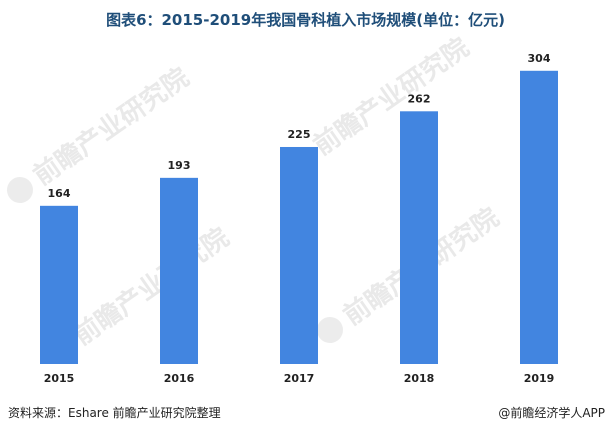 This screenshot has width=611, height=436. Describe the element at coordinates (299, 134) in the screenshot. I see `data-label-2017: 225` at that location.